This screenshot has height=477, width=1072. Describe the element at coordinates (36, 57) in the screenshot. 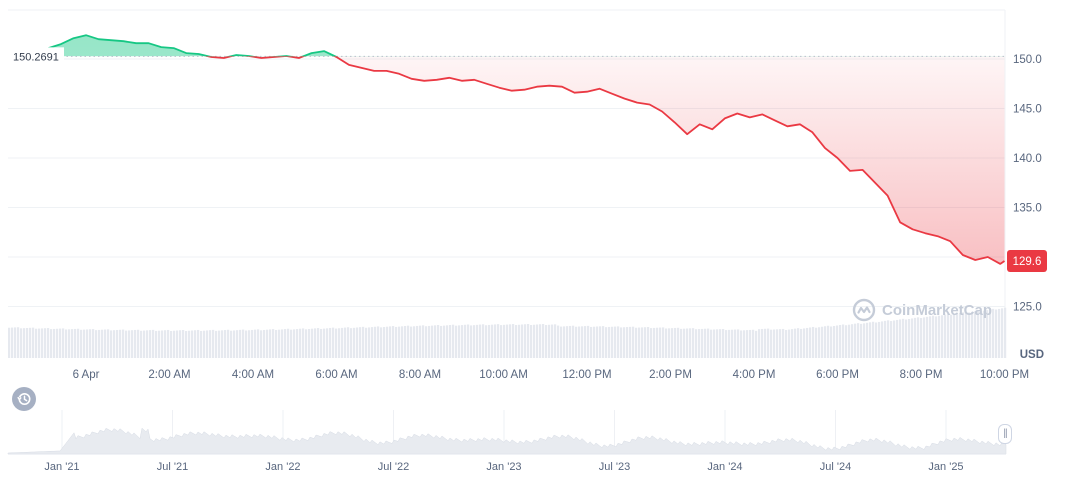

I see `reference-price-text: 150.2691` at that location.